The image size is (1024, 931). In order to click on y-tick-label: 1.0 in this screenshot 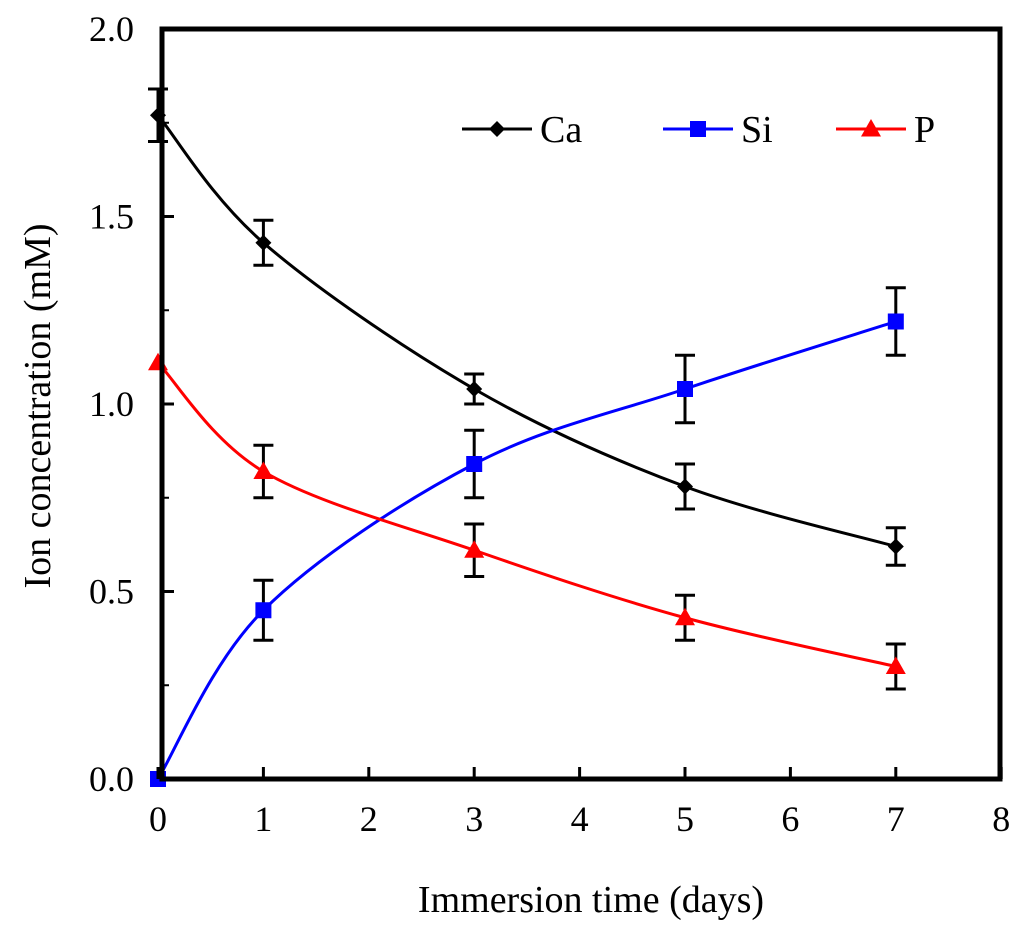, I will do `click(111, 404)`.